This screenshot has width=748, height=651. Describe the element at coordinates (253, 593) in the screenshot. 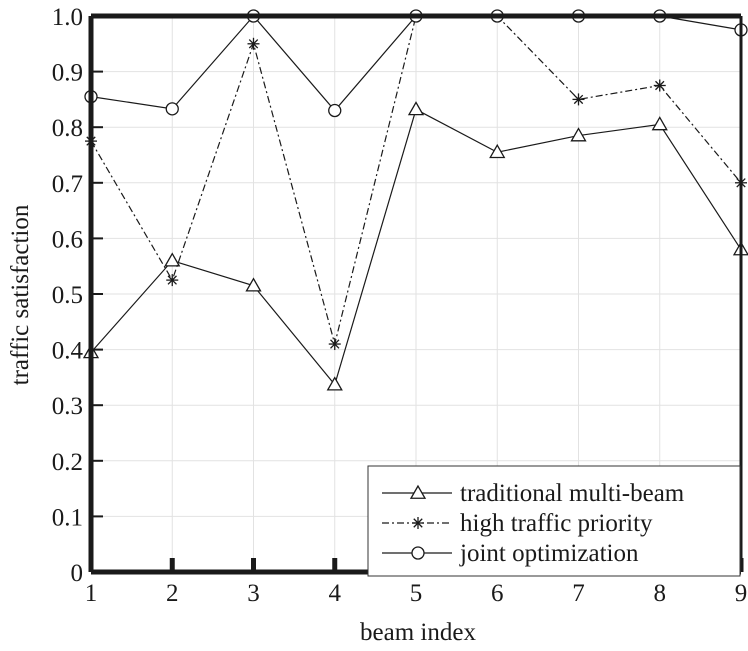

I see `x-tick-label-3: 3` at that location.